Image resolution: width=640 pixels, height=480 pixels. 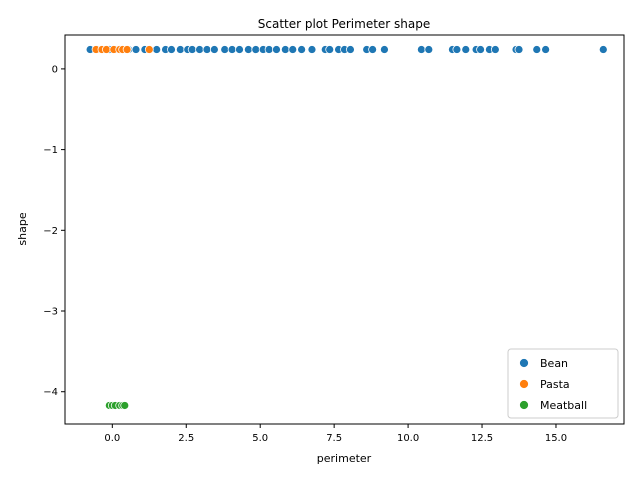 I want to click on series-pasta, so click(x=122, y=49).